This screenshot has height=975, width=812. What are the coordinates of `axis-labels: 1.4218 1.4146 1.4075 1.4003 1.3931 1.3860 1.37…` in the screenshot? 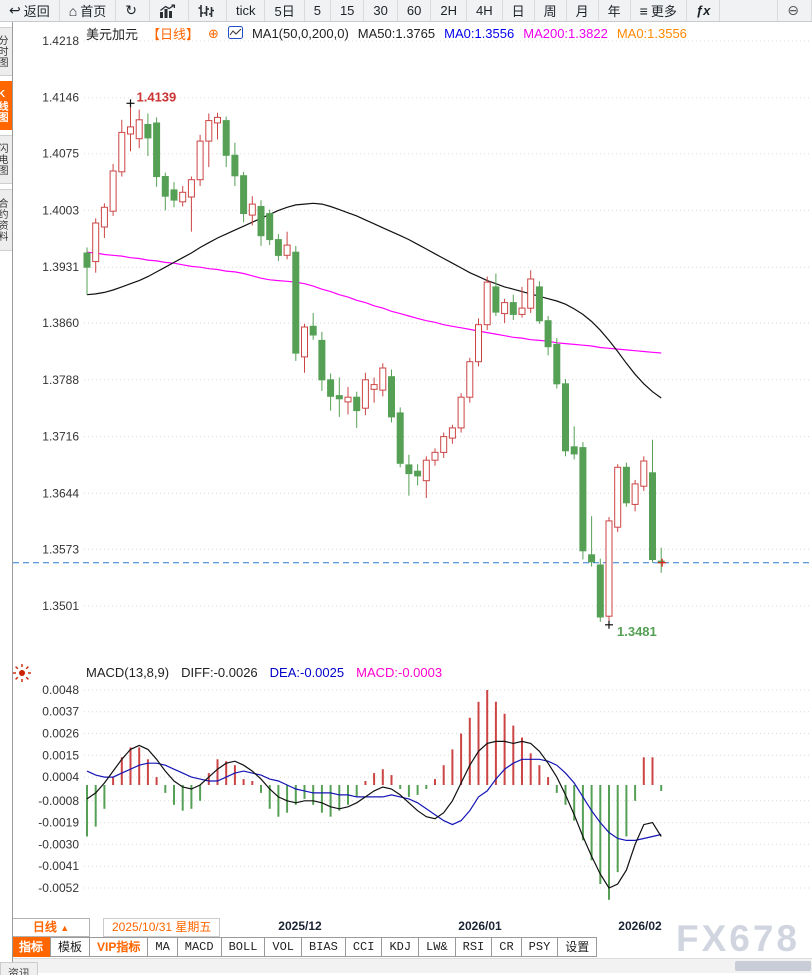 It's located at (58, 464).